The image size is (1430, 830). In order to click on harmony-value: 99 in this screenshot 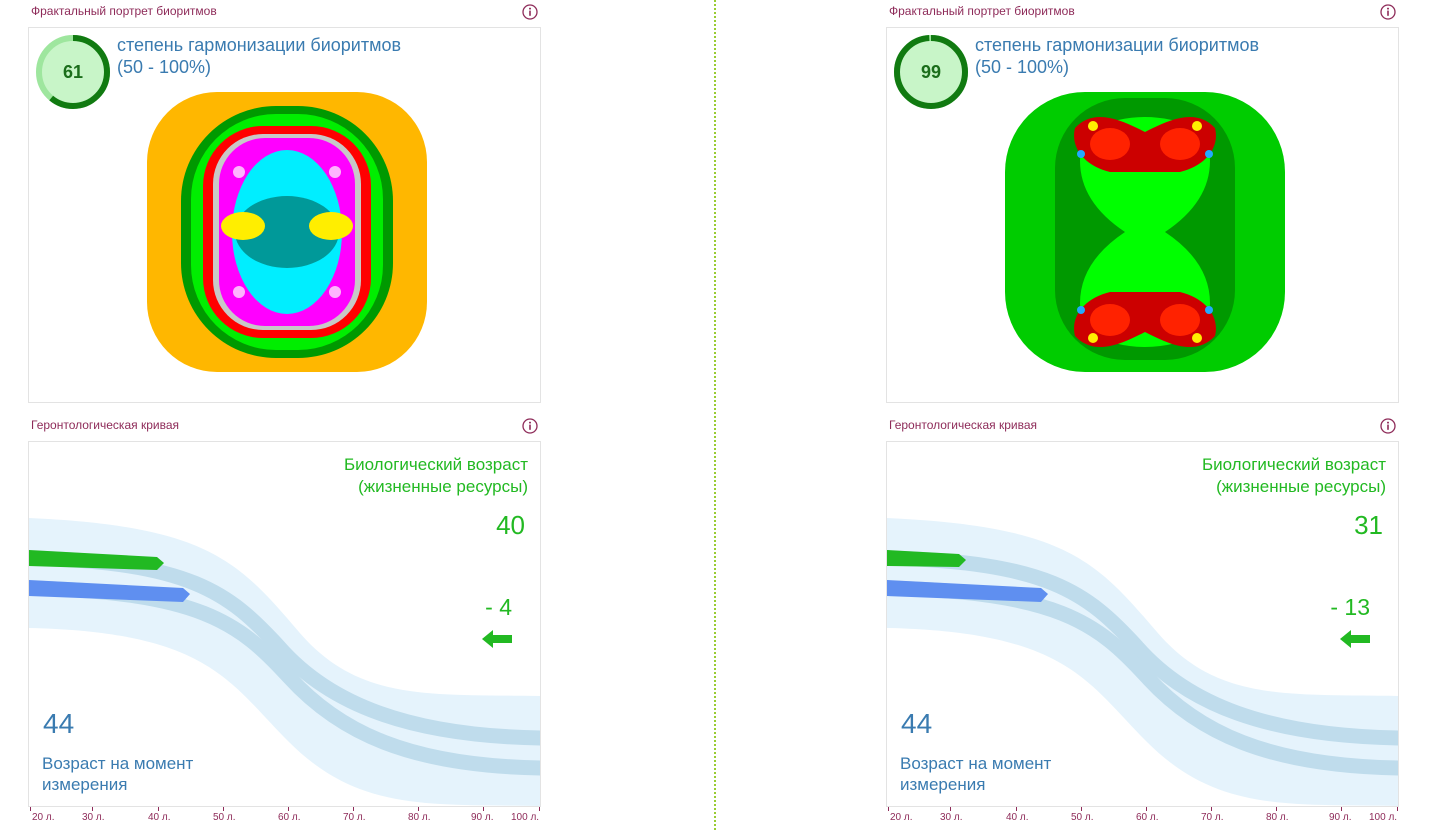, I will do `click(931, 72)`.